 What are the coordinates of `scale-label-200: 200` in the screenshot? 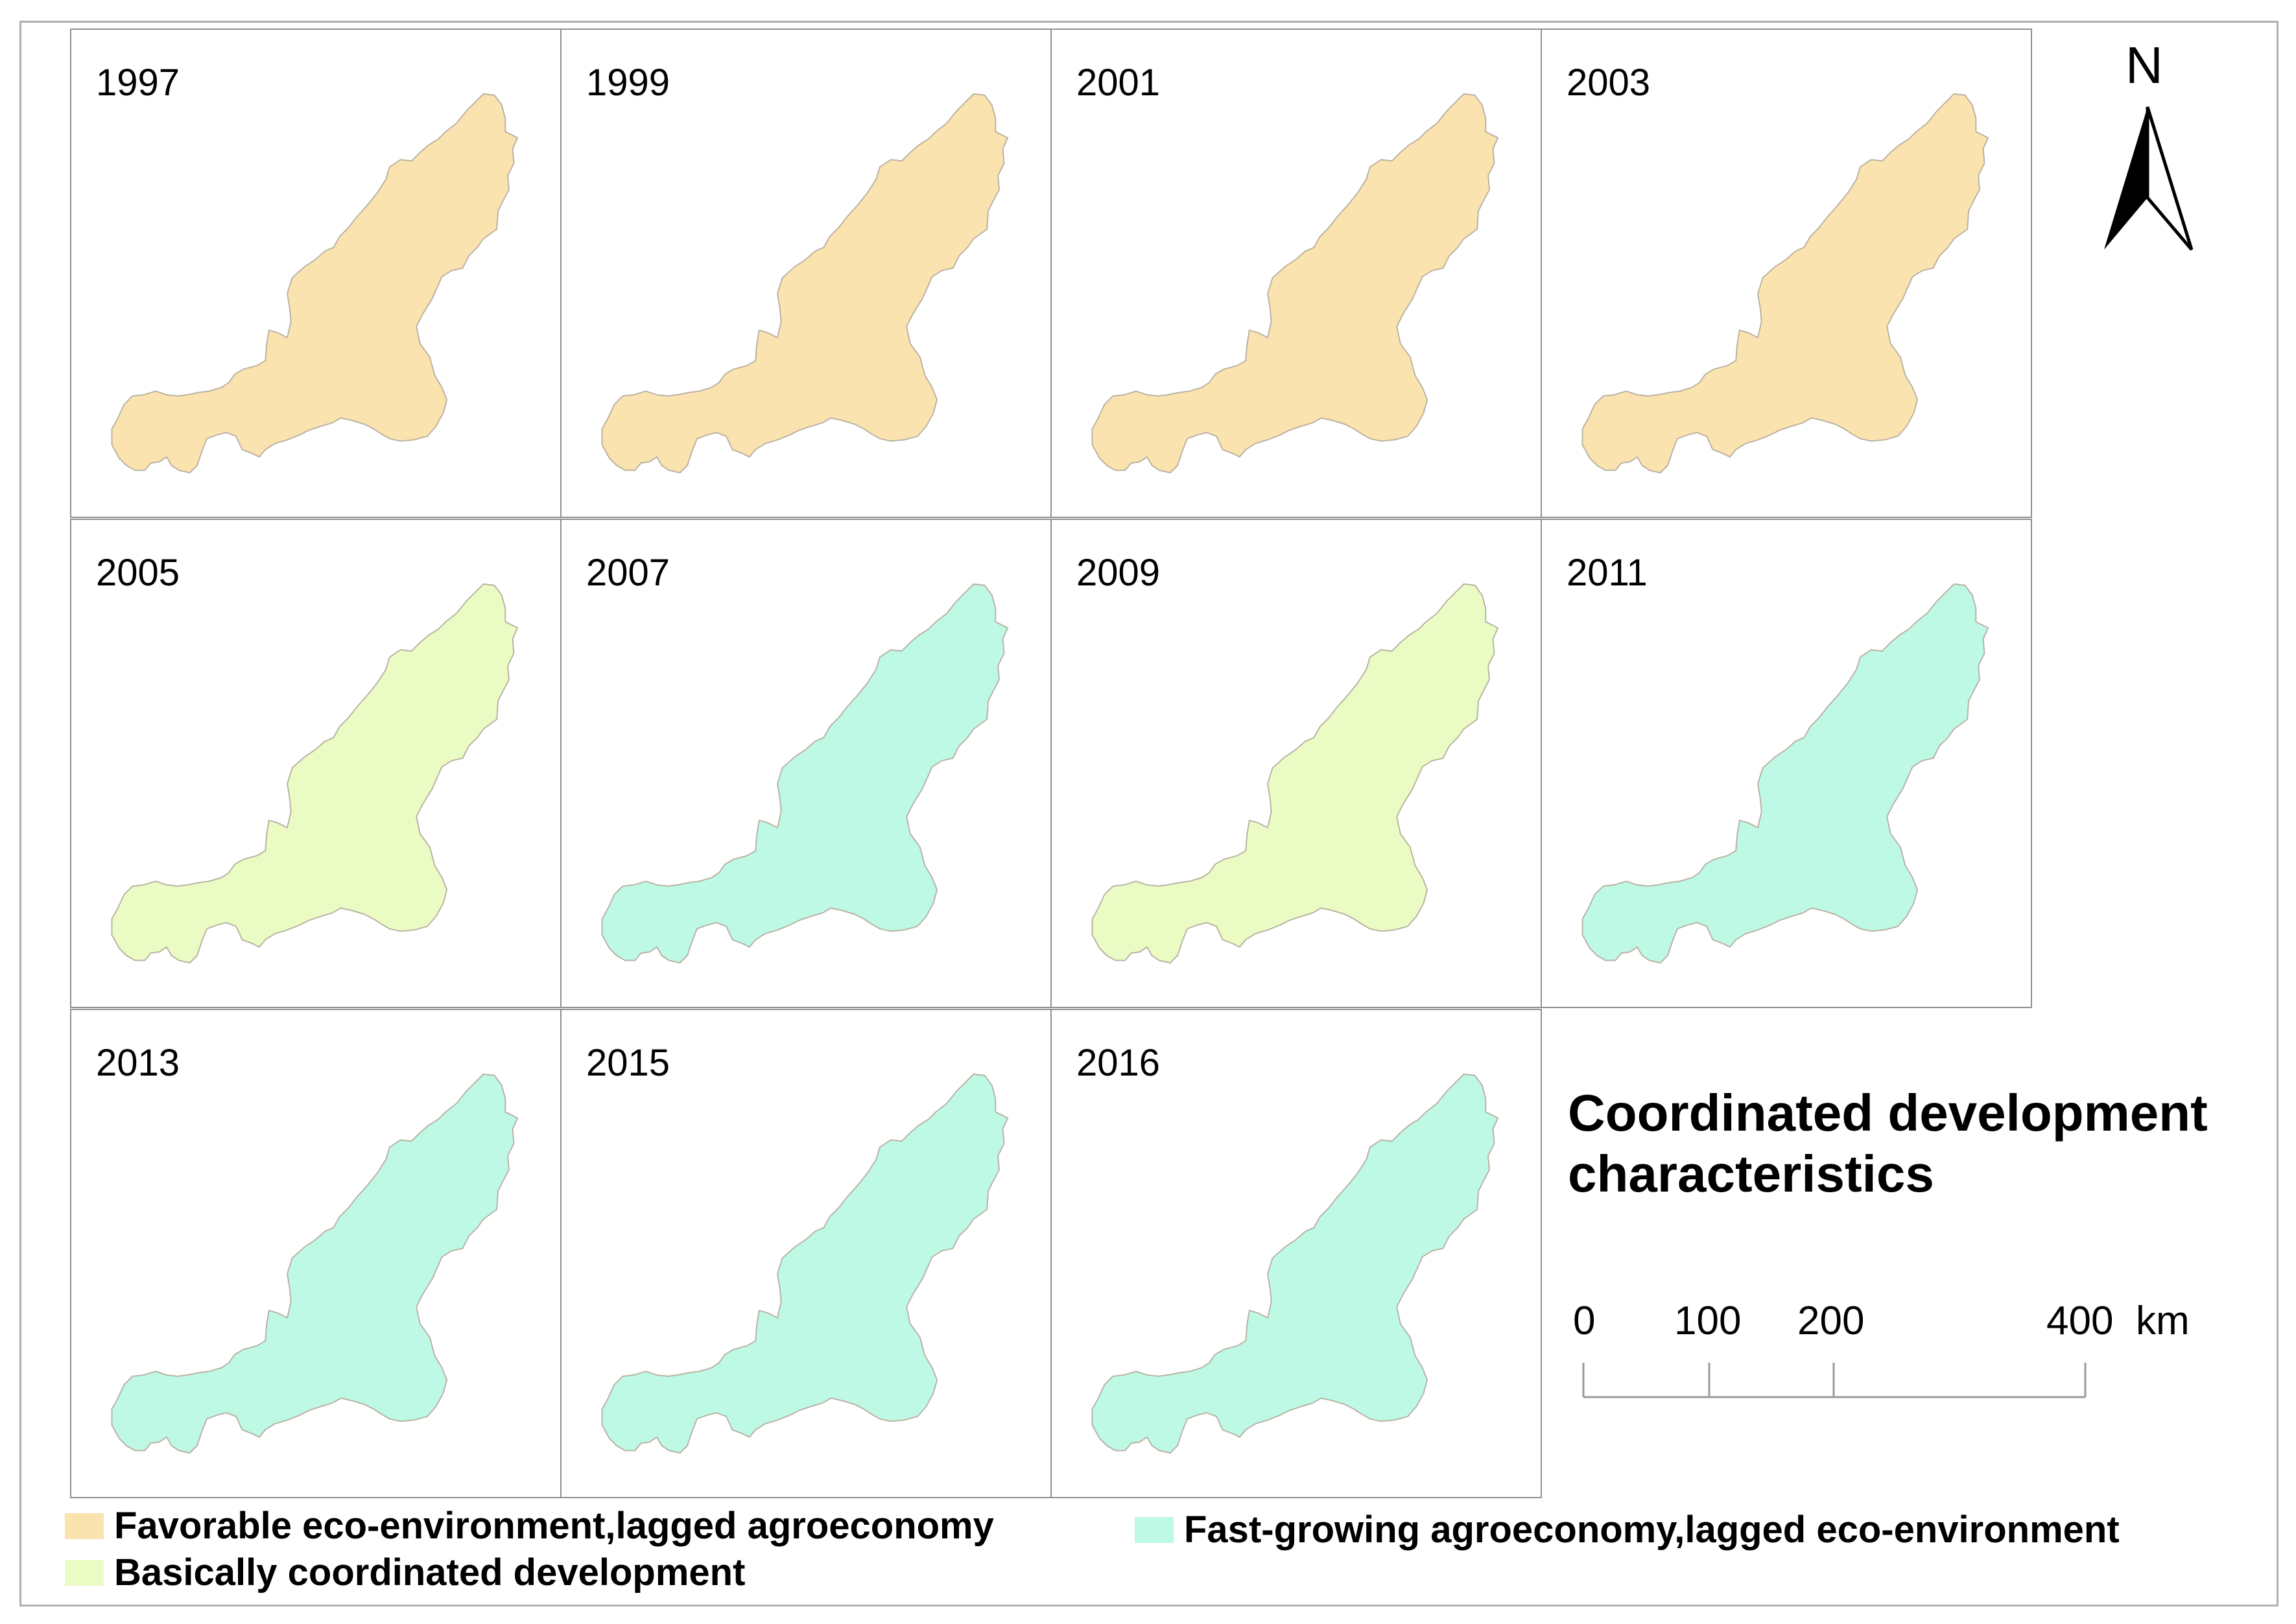 It's located at (1831, 1321).